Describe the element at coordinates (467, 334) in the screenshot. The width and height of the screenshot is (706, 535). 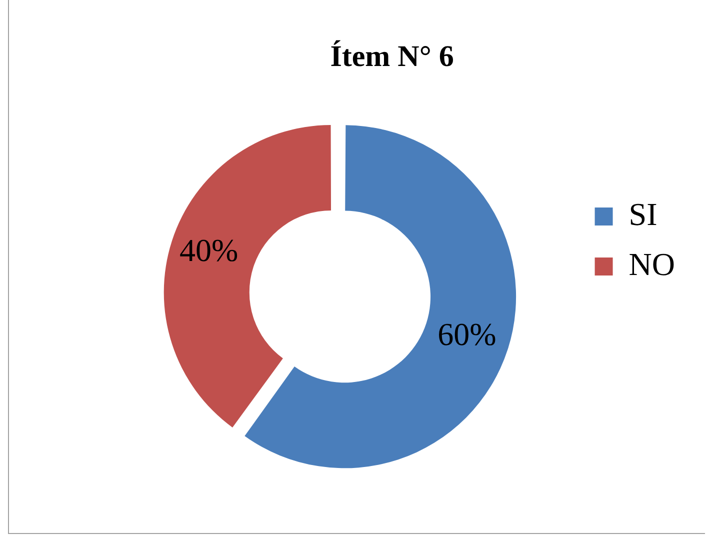
I see `data-label: 60%` at that location.